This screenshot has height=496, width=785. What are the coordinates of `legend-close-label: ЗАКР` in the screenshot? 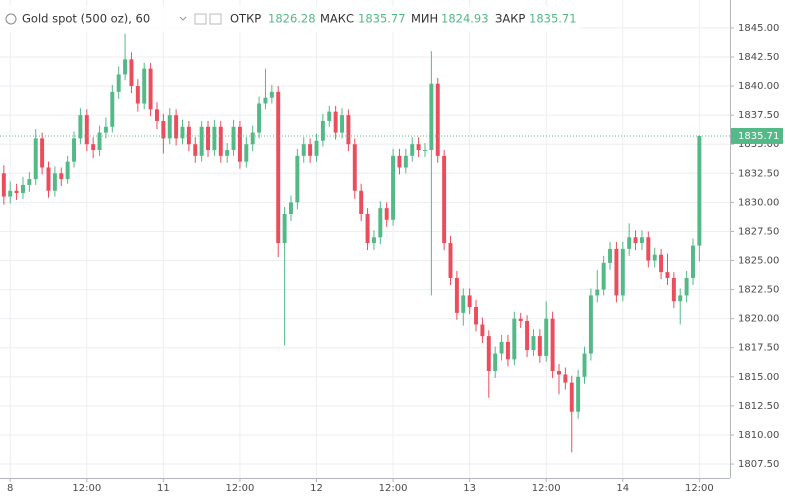 It's located at (510, 19).